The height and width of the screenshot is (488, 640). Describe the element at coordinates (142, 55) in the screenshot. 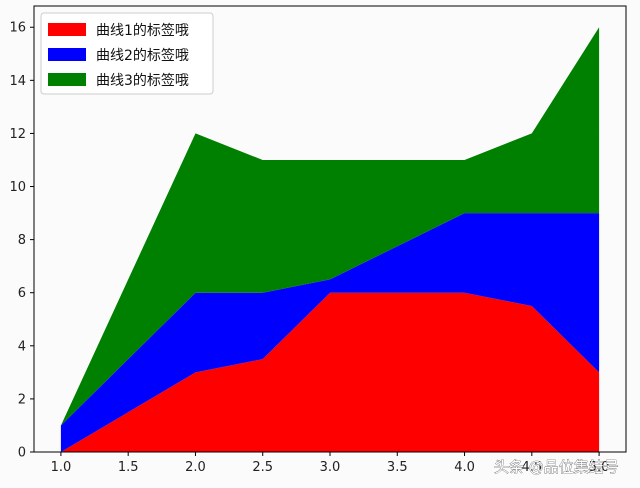

I see `legend-label: 曲线2的标签哦` at that location.